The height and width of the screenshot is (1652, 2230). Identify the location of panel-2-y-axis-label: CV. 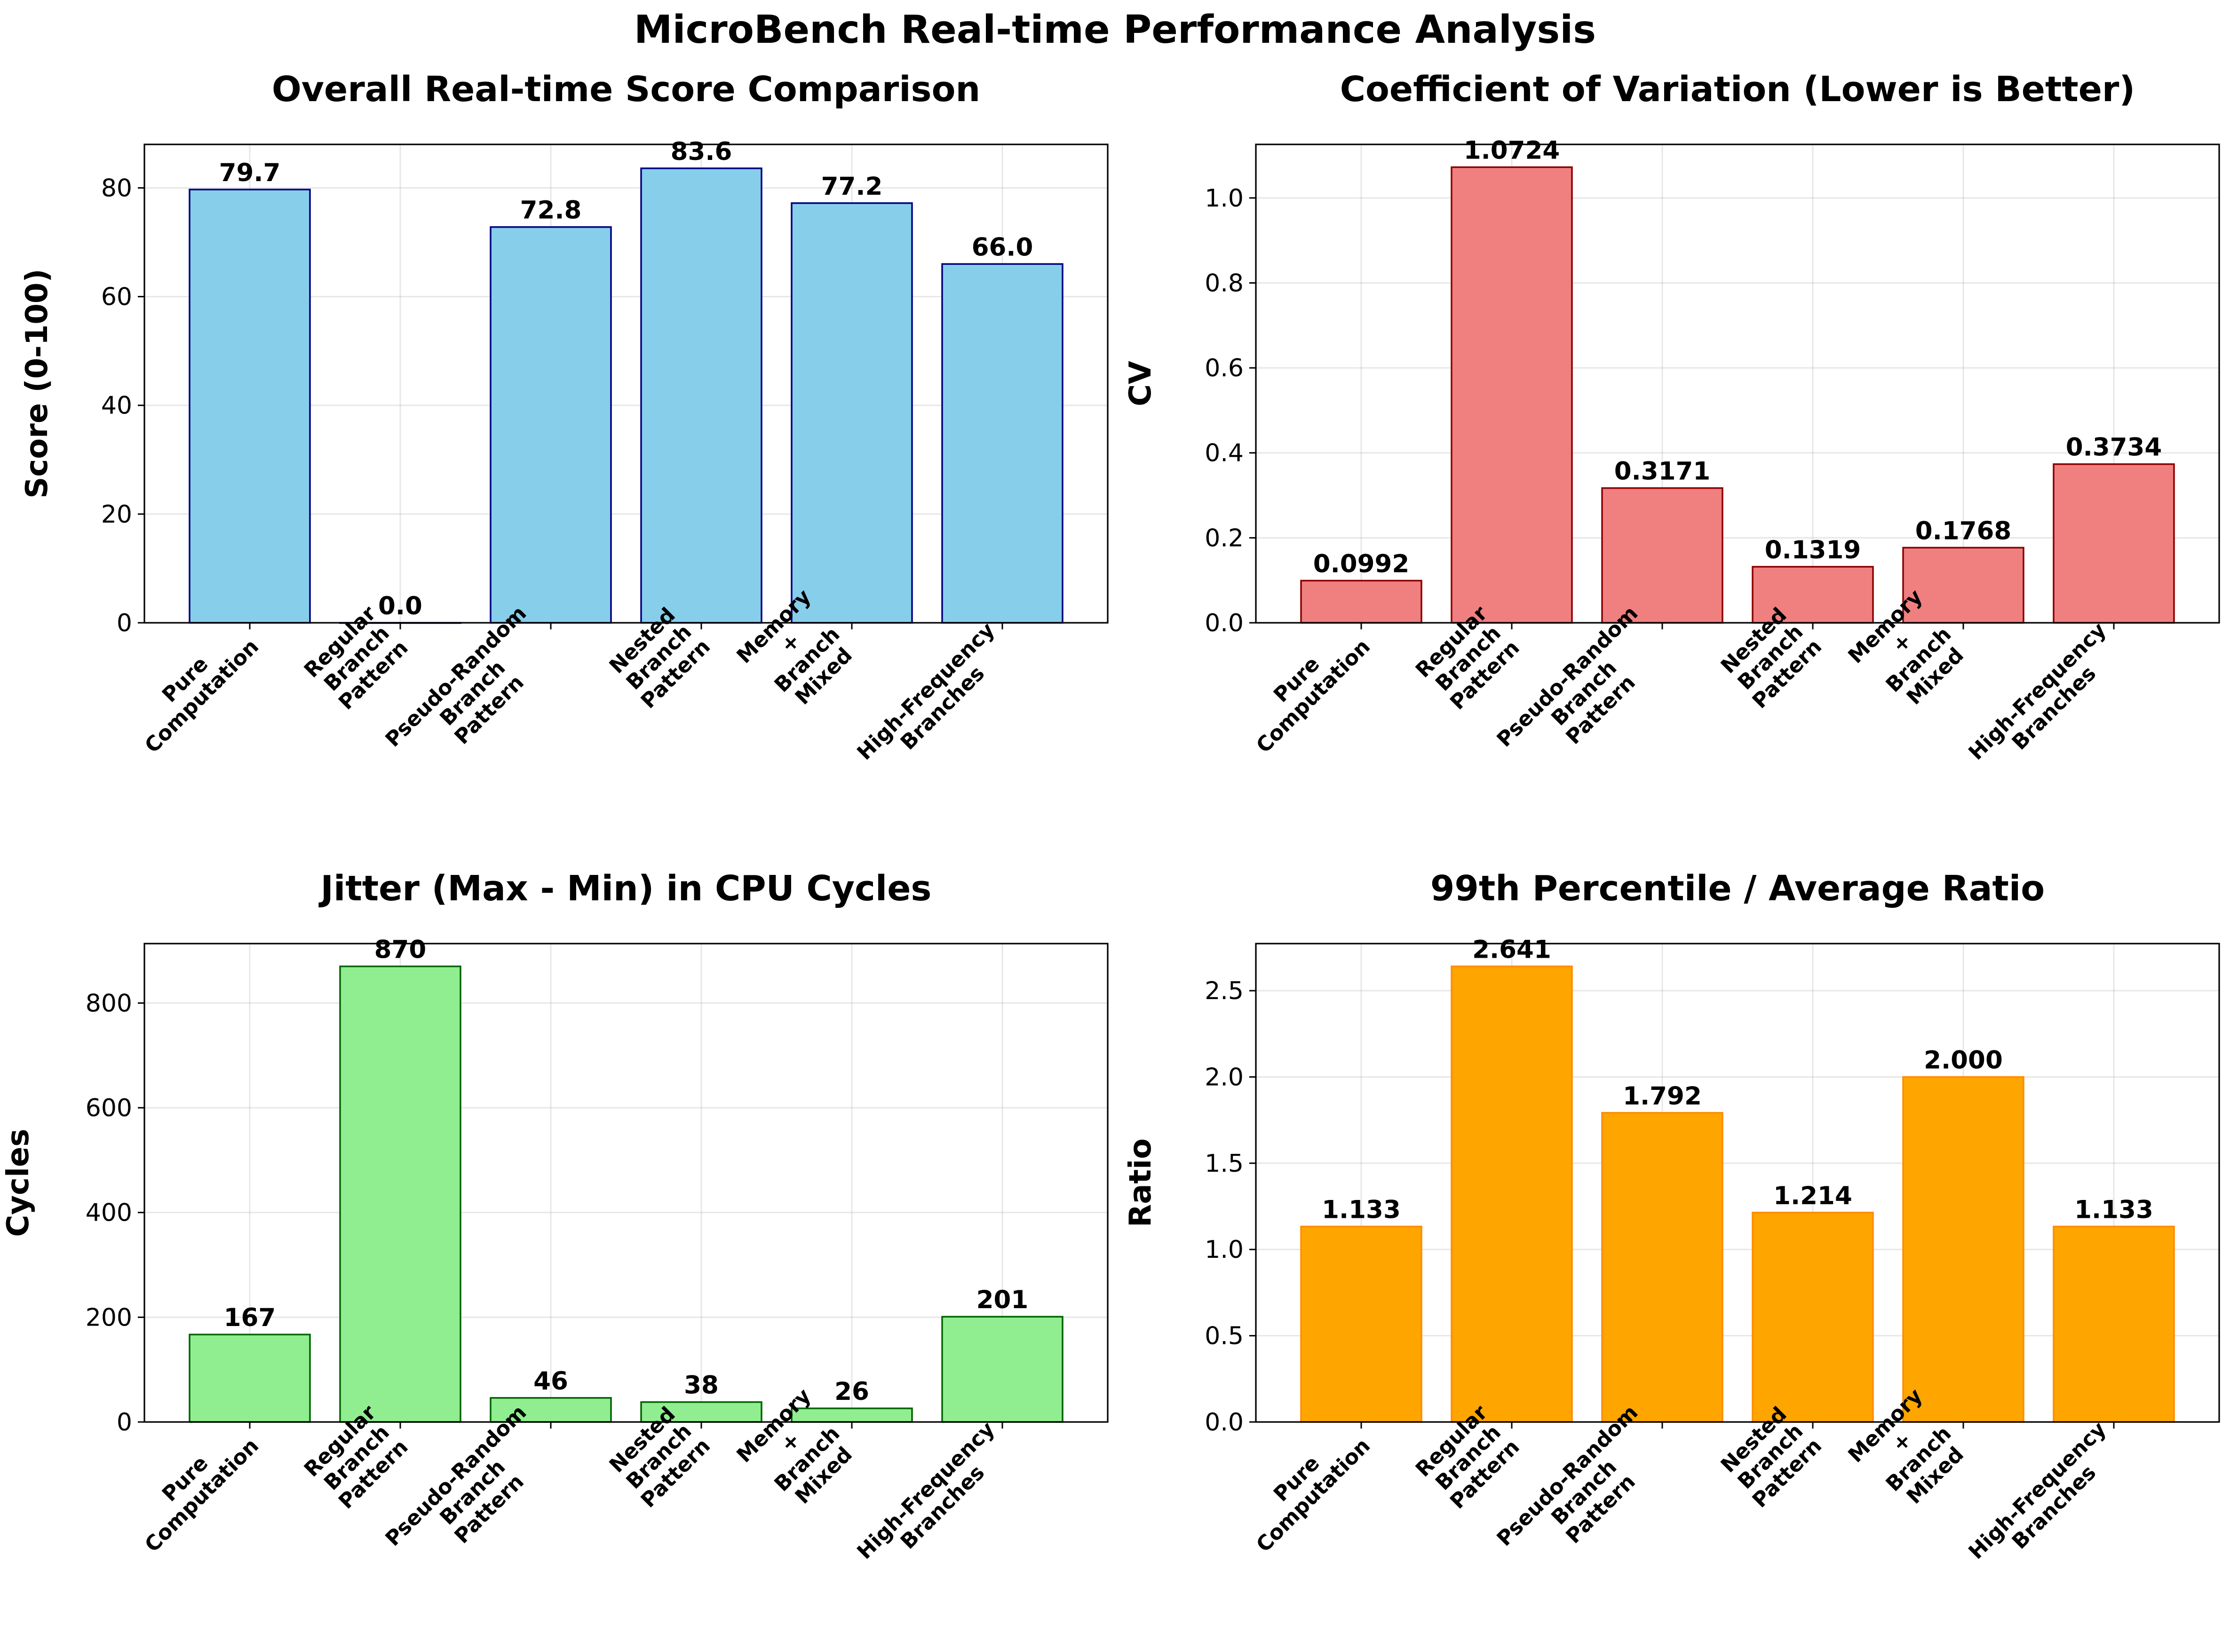
(1140, 383).